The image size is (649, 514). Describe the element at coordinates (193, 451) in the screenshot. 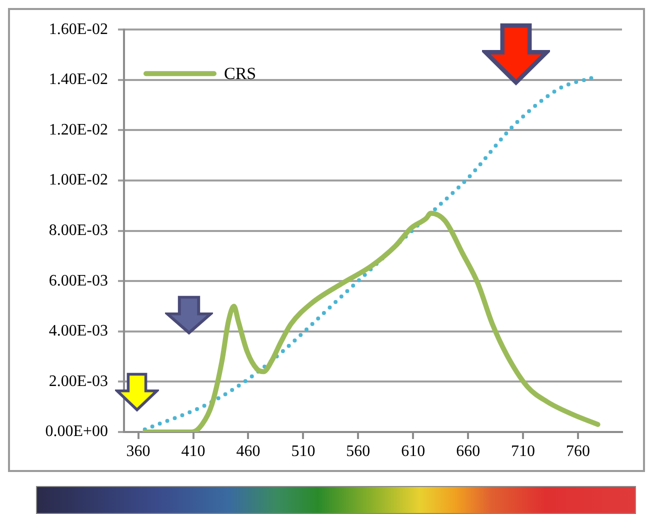

I see `x-tick-label: 410` at that location.